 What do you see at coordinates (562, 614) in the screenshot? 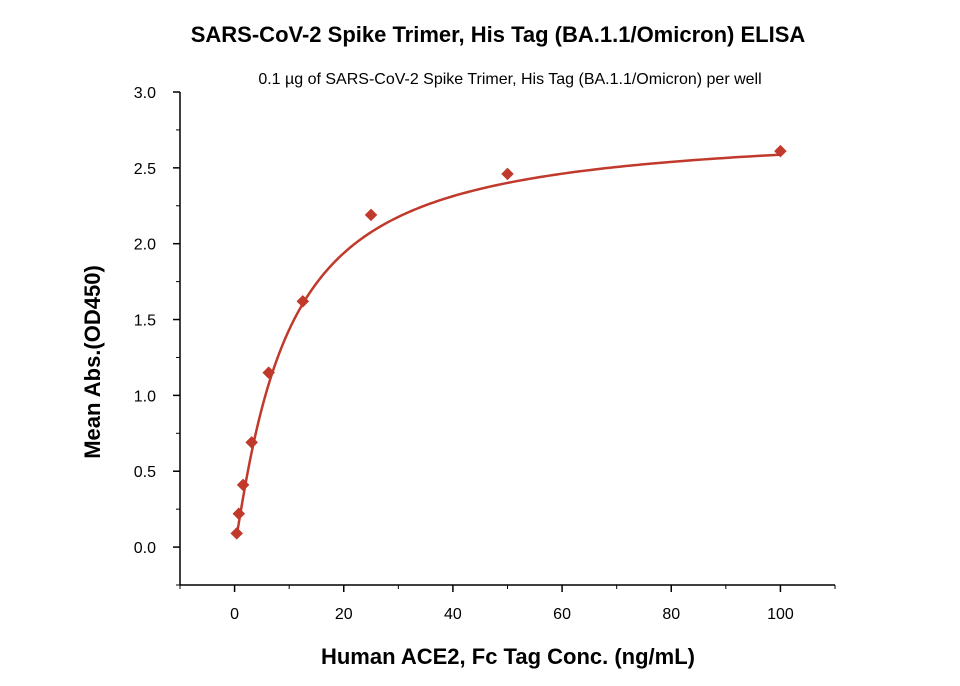
I see `x-tick-label: 60` at bounding box center [562, 614].